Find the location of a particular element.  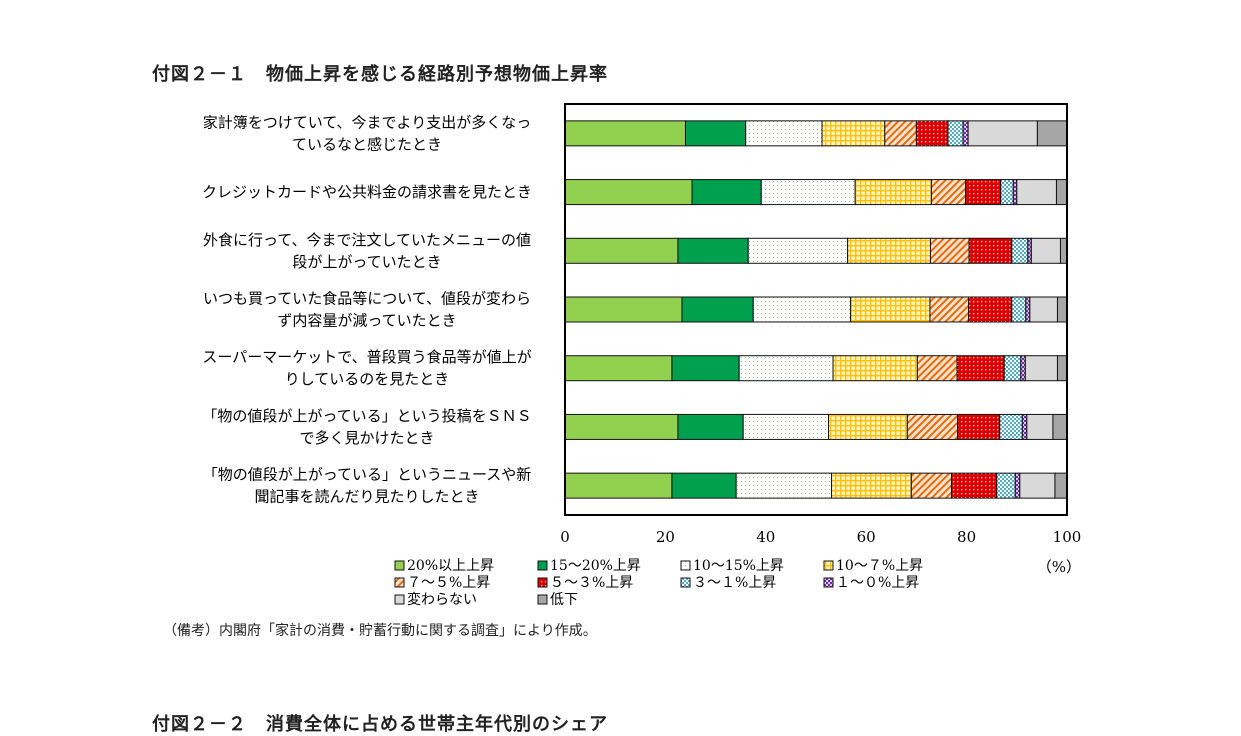

x-tick-label: 60 is located at coordinates (866, 537).